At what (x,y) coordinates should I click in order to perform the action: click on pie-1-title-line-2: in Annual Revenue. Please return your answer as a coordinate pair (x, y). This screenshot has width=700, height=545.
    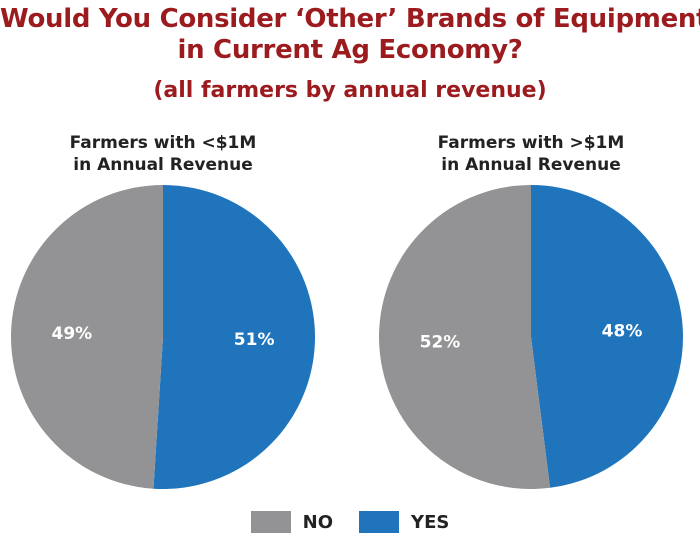
    Looking at the image, I should click on (163, 165).